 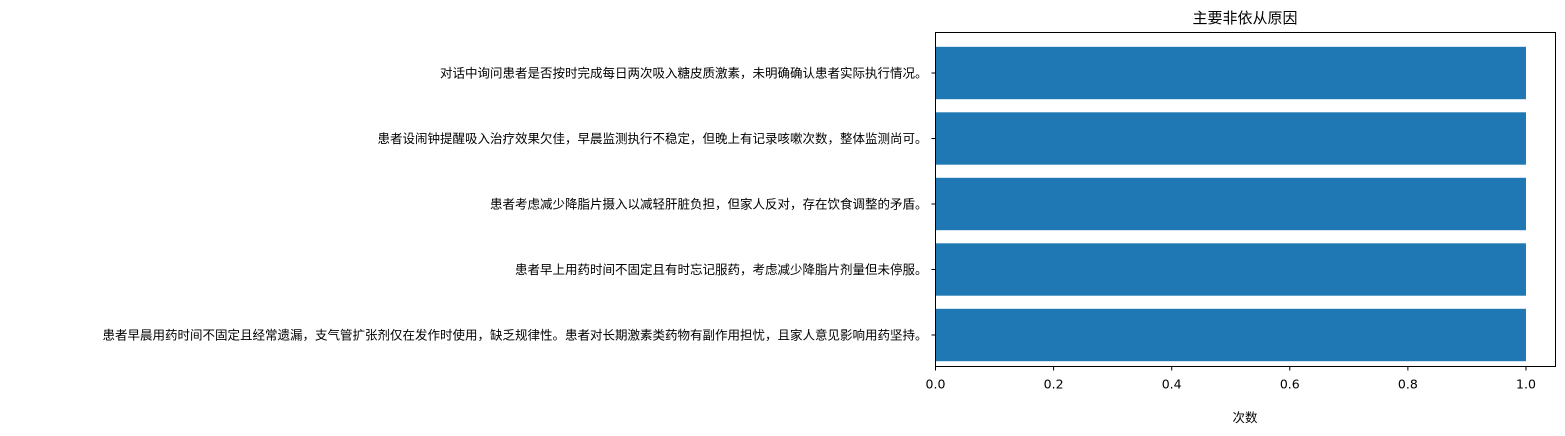 What do you see at coordinates (684, 73) in the screenshot?
I see `category-label-1: 对话中询问患者是否按时完成每日两次吸入糖皮质激素，未明确确认患者实际执行情况。` at bounding box center [684, 73].